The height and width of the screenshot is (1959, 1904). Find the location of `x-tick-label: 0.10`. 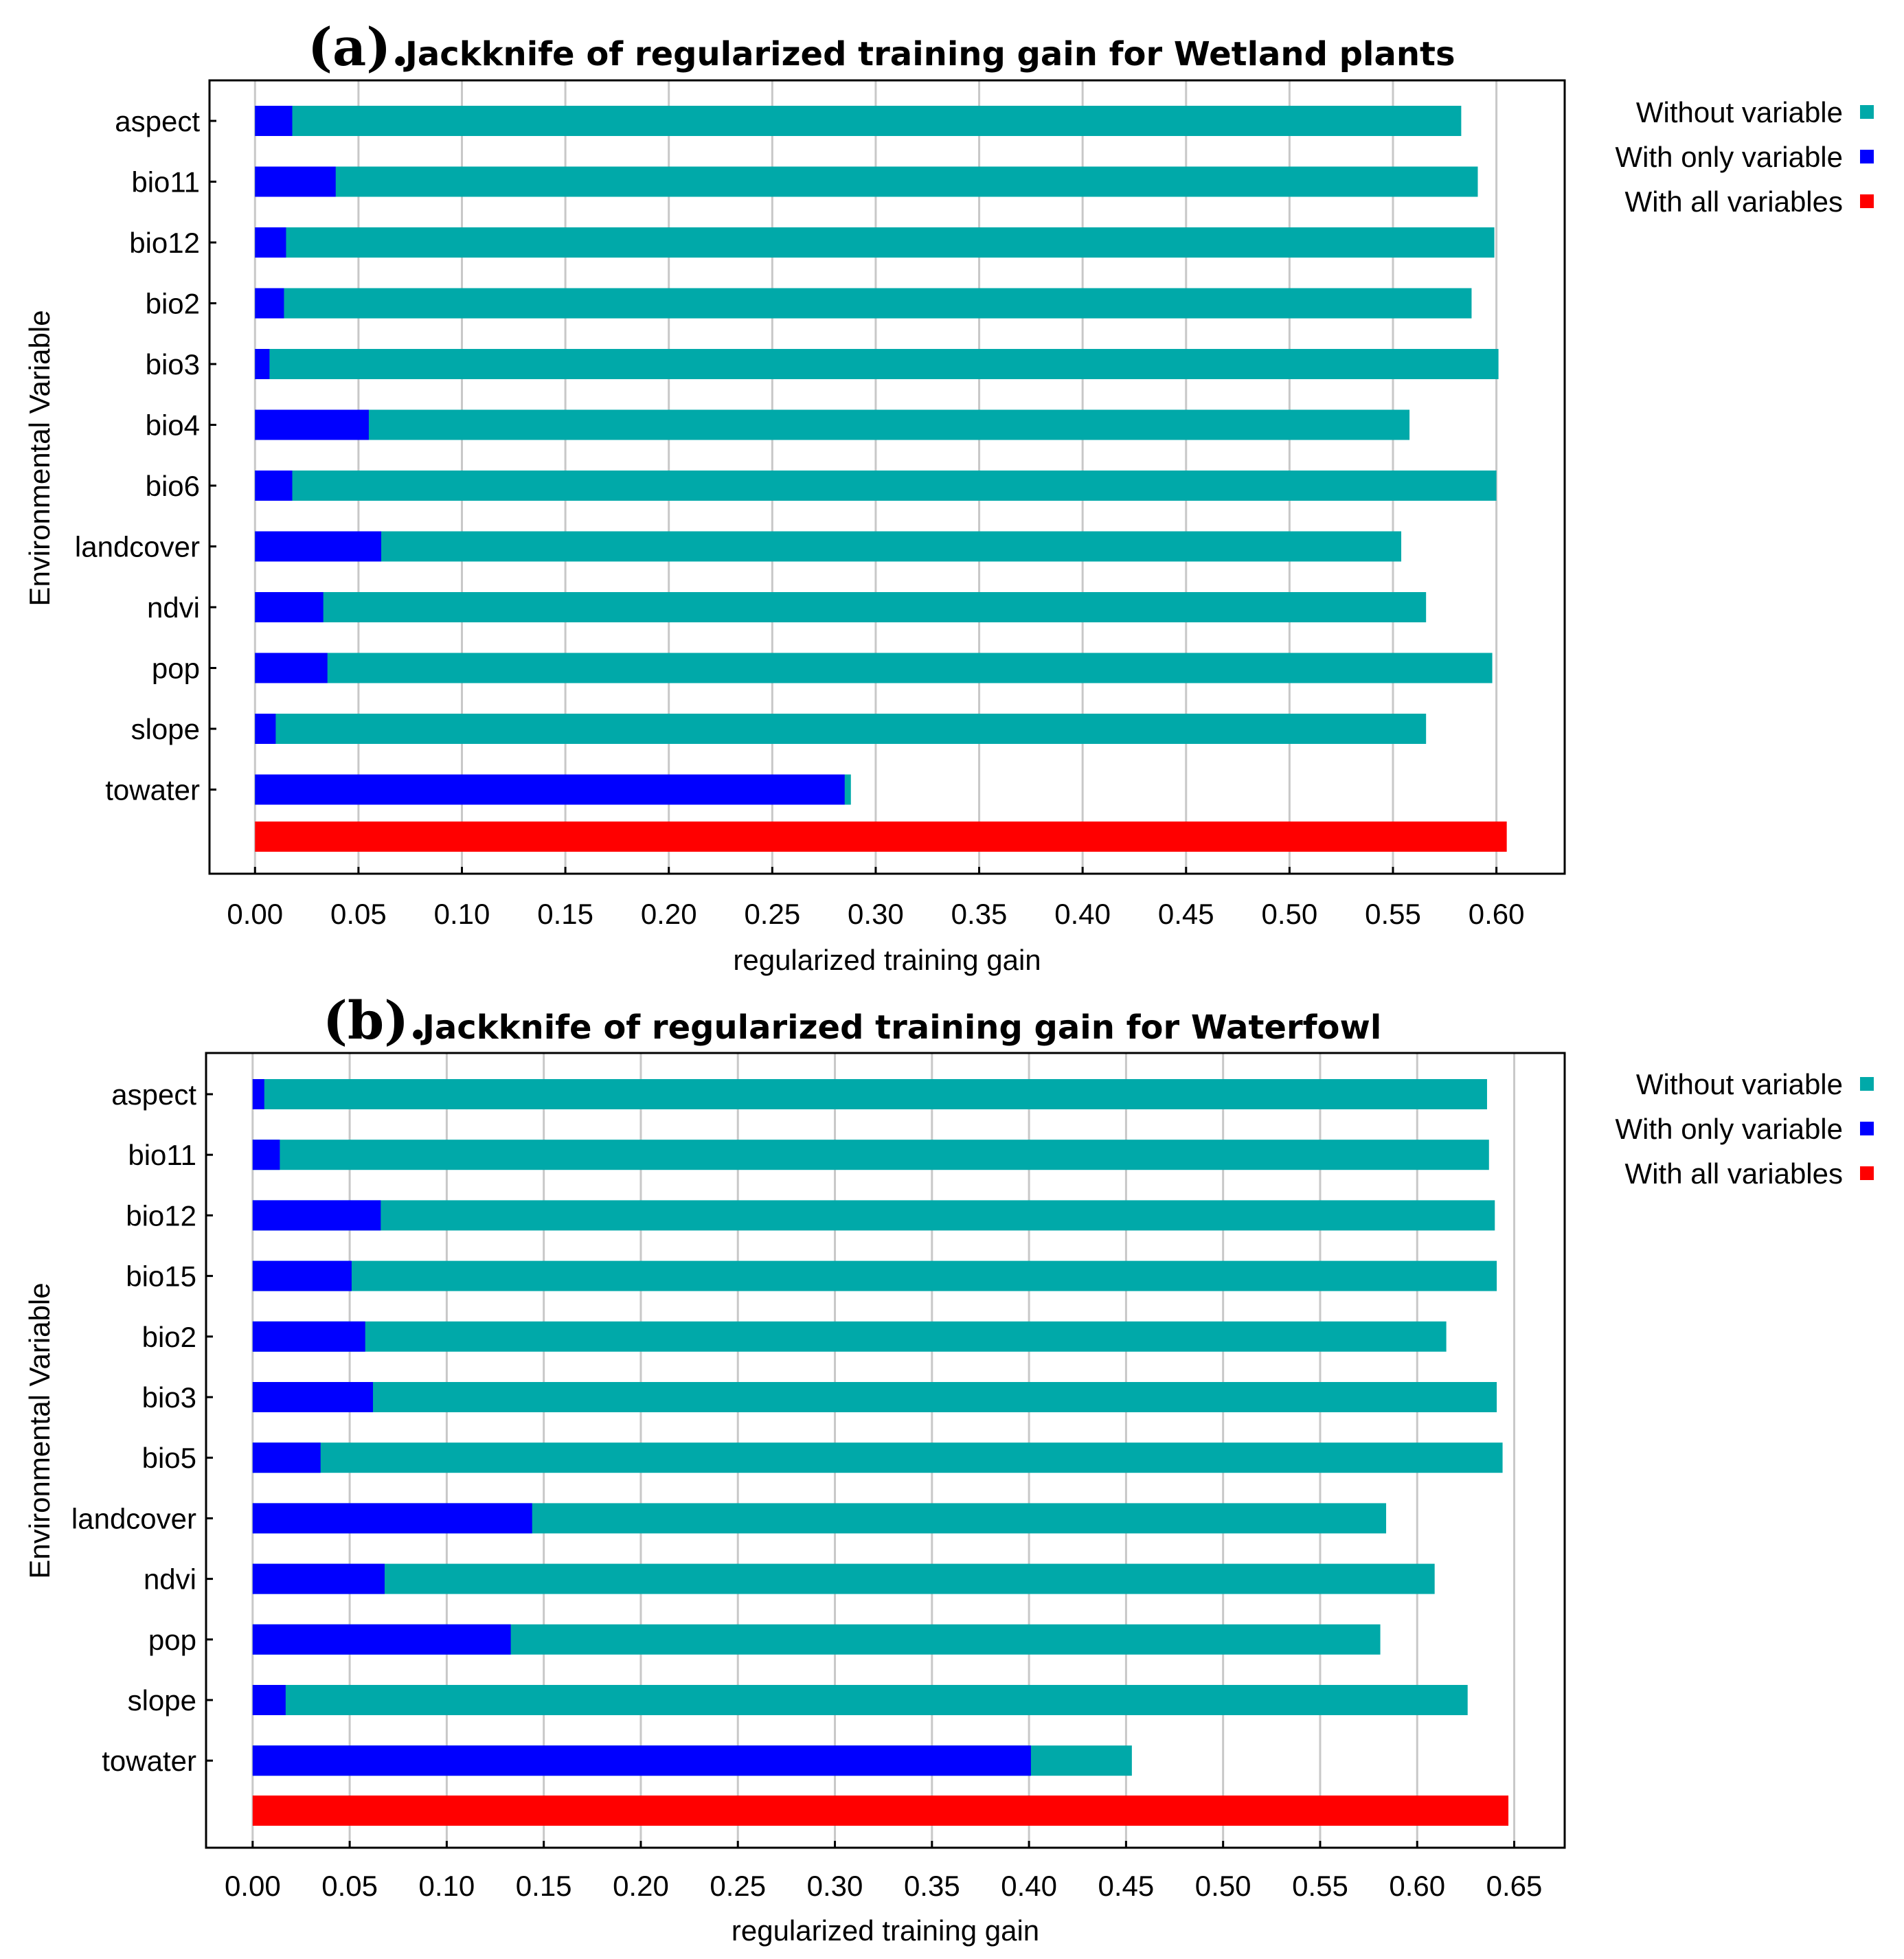

x-tick-label: 0.10 is located at coordinates (447, 1886).